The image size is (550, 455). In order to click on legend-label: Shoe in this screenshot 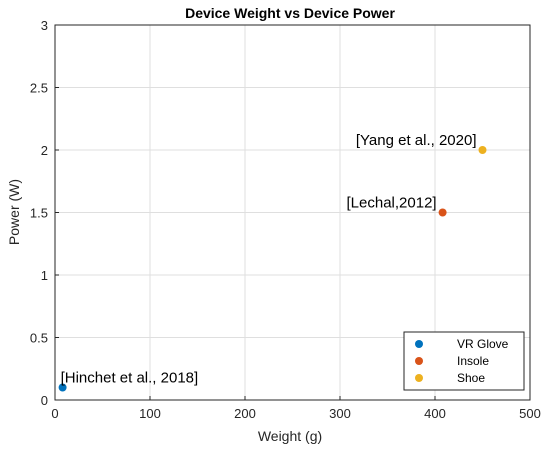, I will do `click(471, 378)`.